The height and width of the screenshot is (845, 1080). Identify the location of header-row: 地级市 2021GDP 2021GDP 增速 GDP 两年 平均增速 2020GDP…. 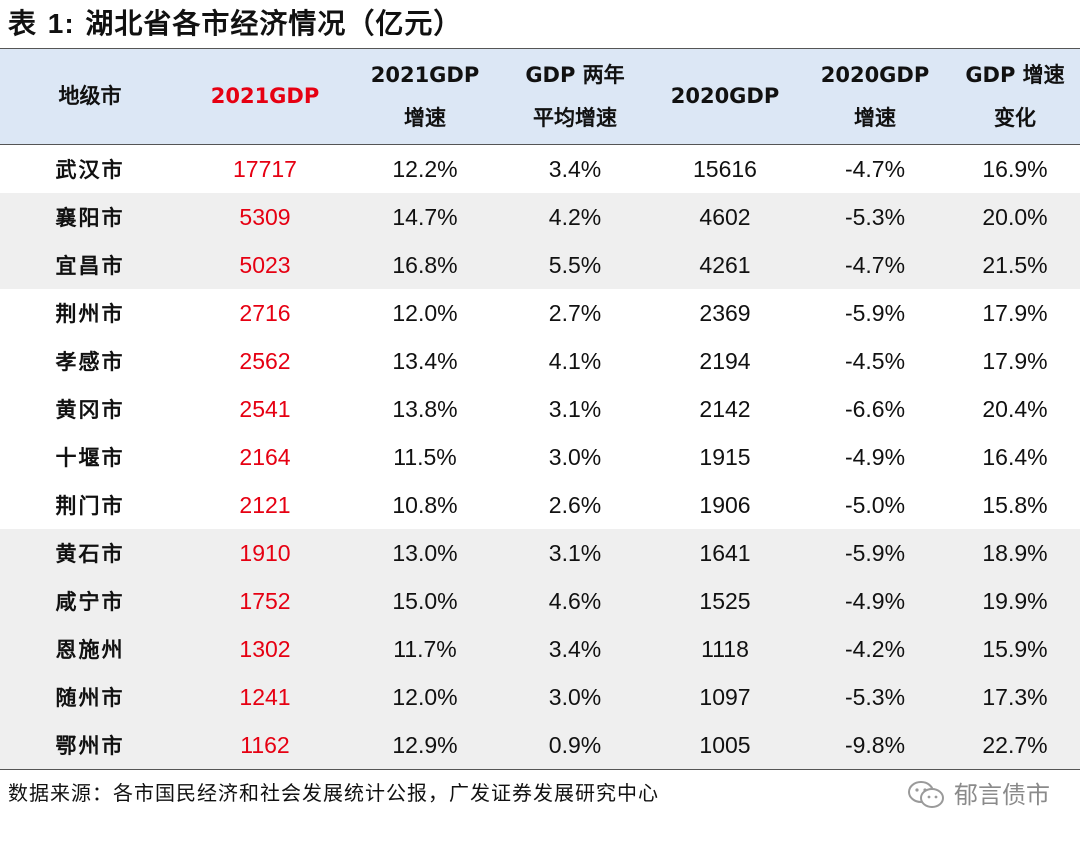
(540, 97).